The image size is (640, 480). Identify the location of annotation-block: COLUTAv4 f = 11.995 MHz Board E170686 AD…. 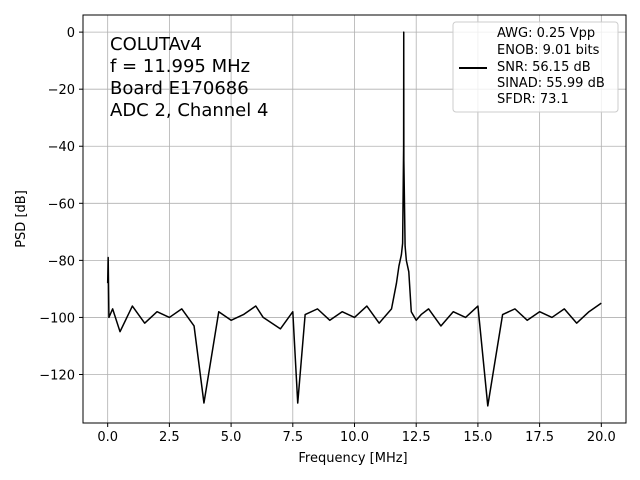
(189, 77).